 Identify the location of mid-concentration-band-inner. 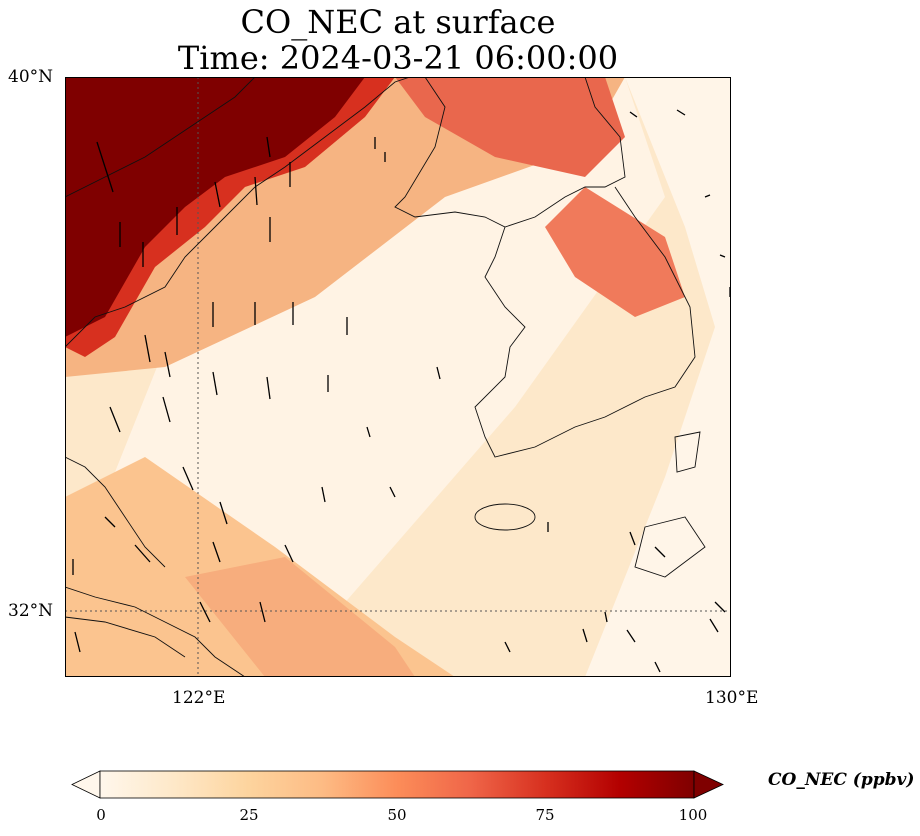
(300, 617).